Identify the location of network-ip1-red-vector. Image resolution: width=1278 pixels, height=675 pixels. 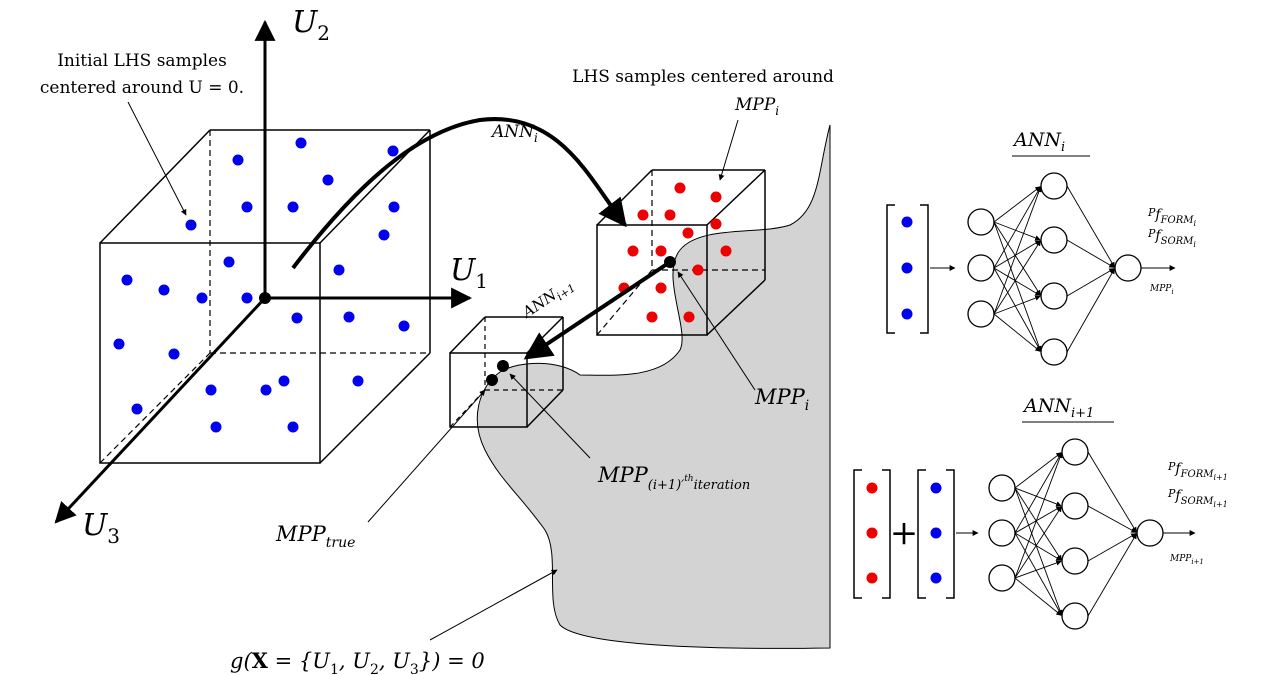
(872, 534).